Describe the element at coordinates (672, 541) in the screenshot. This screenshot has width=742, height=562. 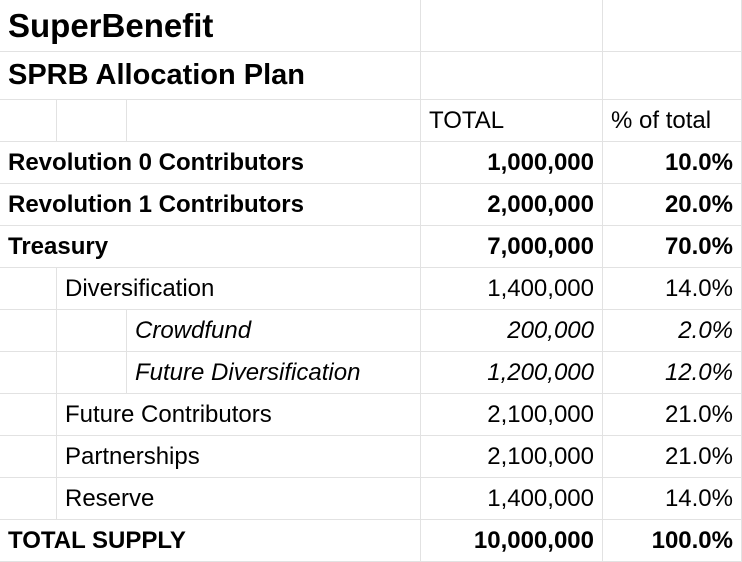
I see `row-percent: 100.0%` at that location.